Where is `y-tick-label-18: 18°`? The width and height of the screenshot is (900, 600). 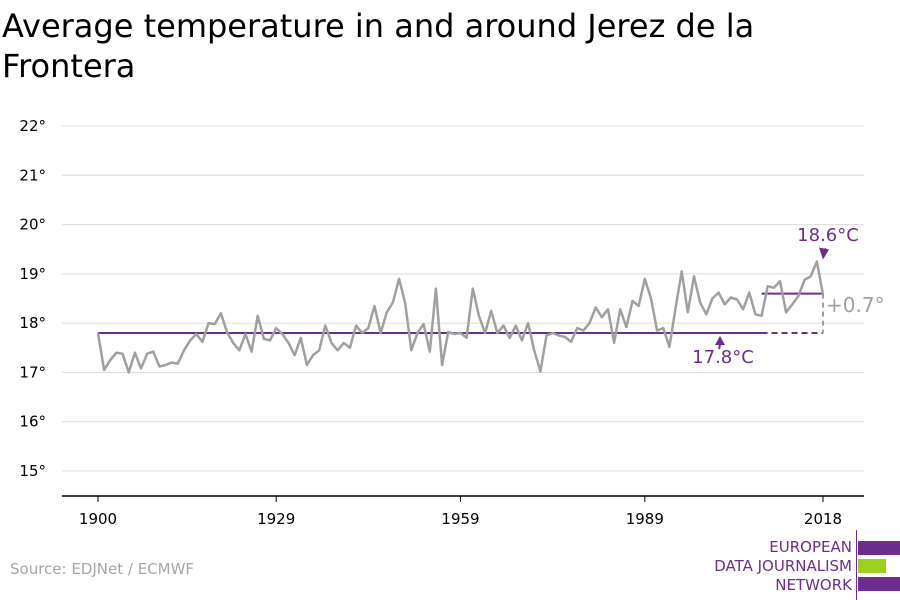 y-tick-label-18: 18° is located at coordinates (32, 323).